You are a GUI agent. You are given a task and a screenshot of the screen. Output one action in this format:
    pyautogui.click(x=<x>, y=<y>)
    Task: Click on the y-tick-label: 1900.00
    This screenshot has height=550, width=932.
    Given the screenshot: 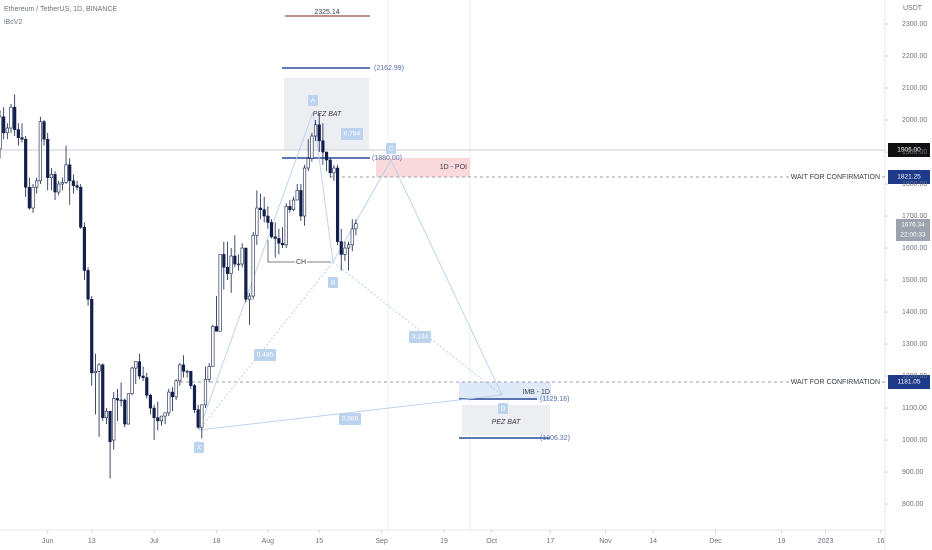 What is the action you would take?
    pyautogui.click(x=914, y=152)
    